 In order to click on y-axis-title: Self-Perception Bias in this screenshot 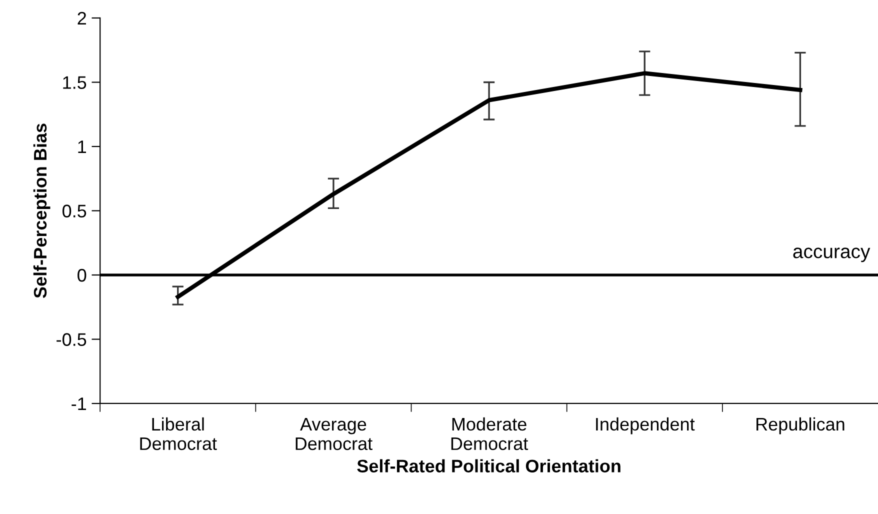, I will do `click(41, 211)`.